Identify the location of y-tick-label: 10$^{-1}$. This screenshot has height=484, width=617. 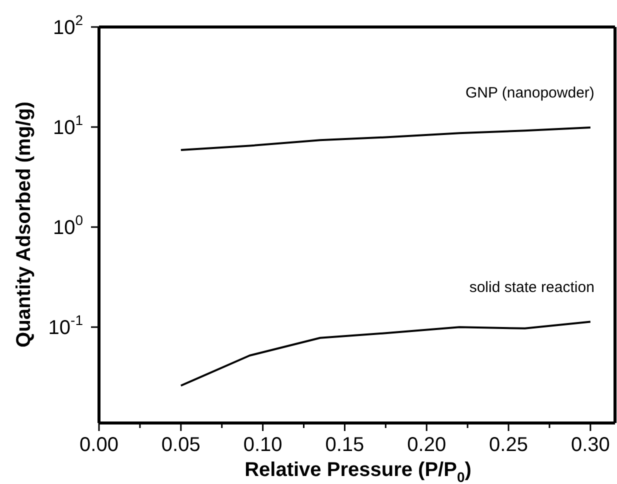
(66, 326).